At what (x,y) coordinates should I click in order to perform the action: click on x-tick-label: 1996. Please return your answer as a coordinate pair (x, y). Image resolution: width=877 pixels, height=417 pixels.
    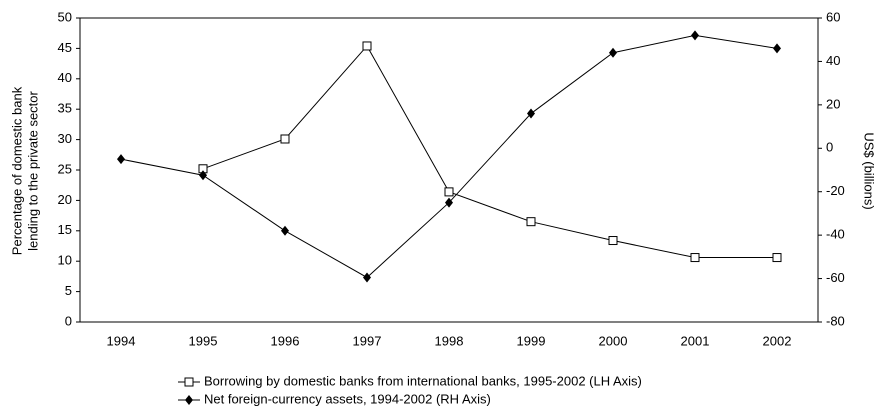
    Looking at the image, I should click on (285, 340).